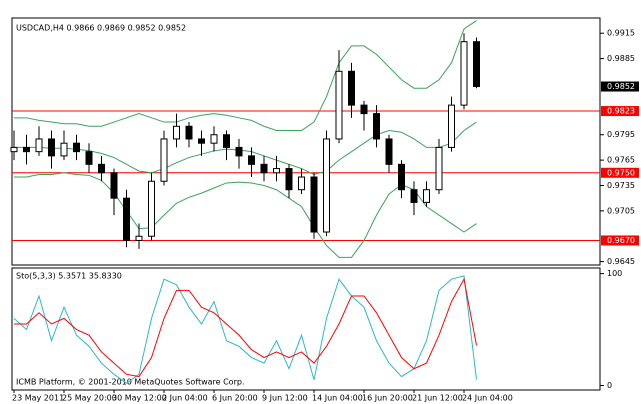 The width and height of the screenshot is (641, 404). What do you see at coordinates (437, 398) in the screenshot?
I see `x-tick-label: 21 Jun 12:00` at bounding box center [437, 398].